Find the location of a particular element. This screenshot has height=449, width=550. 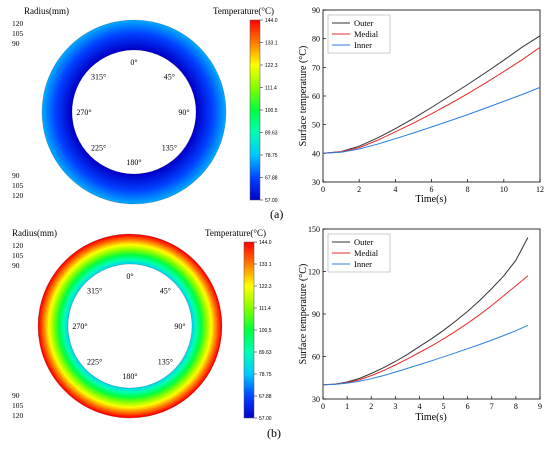

series-line-medial is located at coordinates (431, 100).